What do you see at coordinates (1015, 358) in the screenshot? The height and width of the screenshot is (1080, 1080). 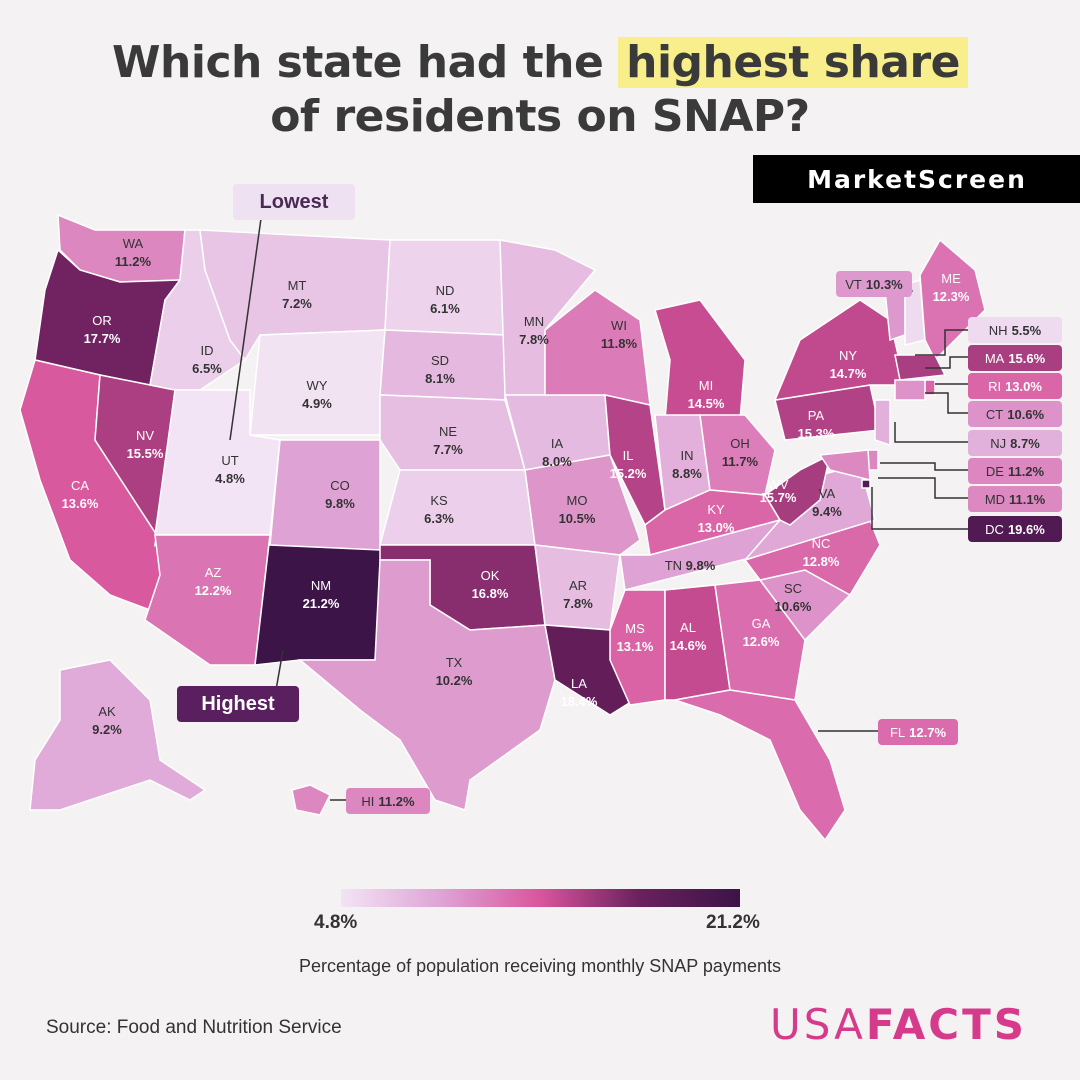 I see `callout-ma: MA 15.6%` at bounding box center [1015, 358].